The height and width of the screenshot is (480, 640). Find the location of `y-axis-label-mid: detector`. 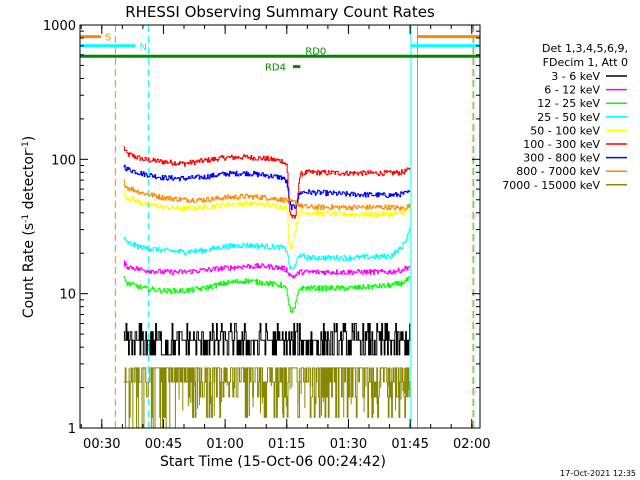

y-axis-label-mid: detector is located at coordinates (29, 182).